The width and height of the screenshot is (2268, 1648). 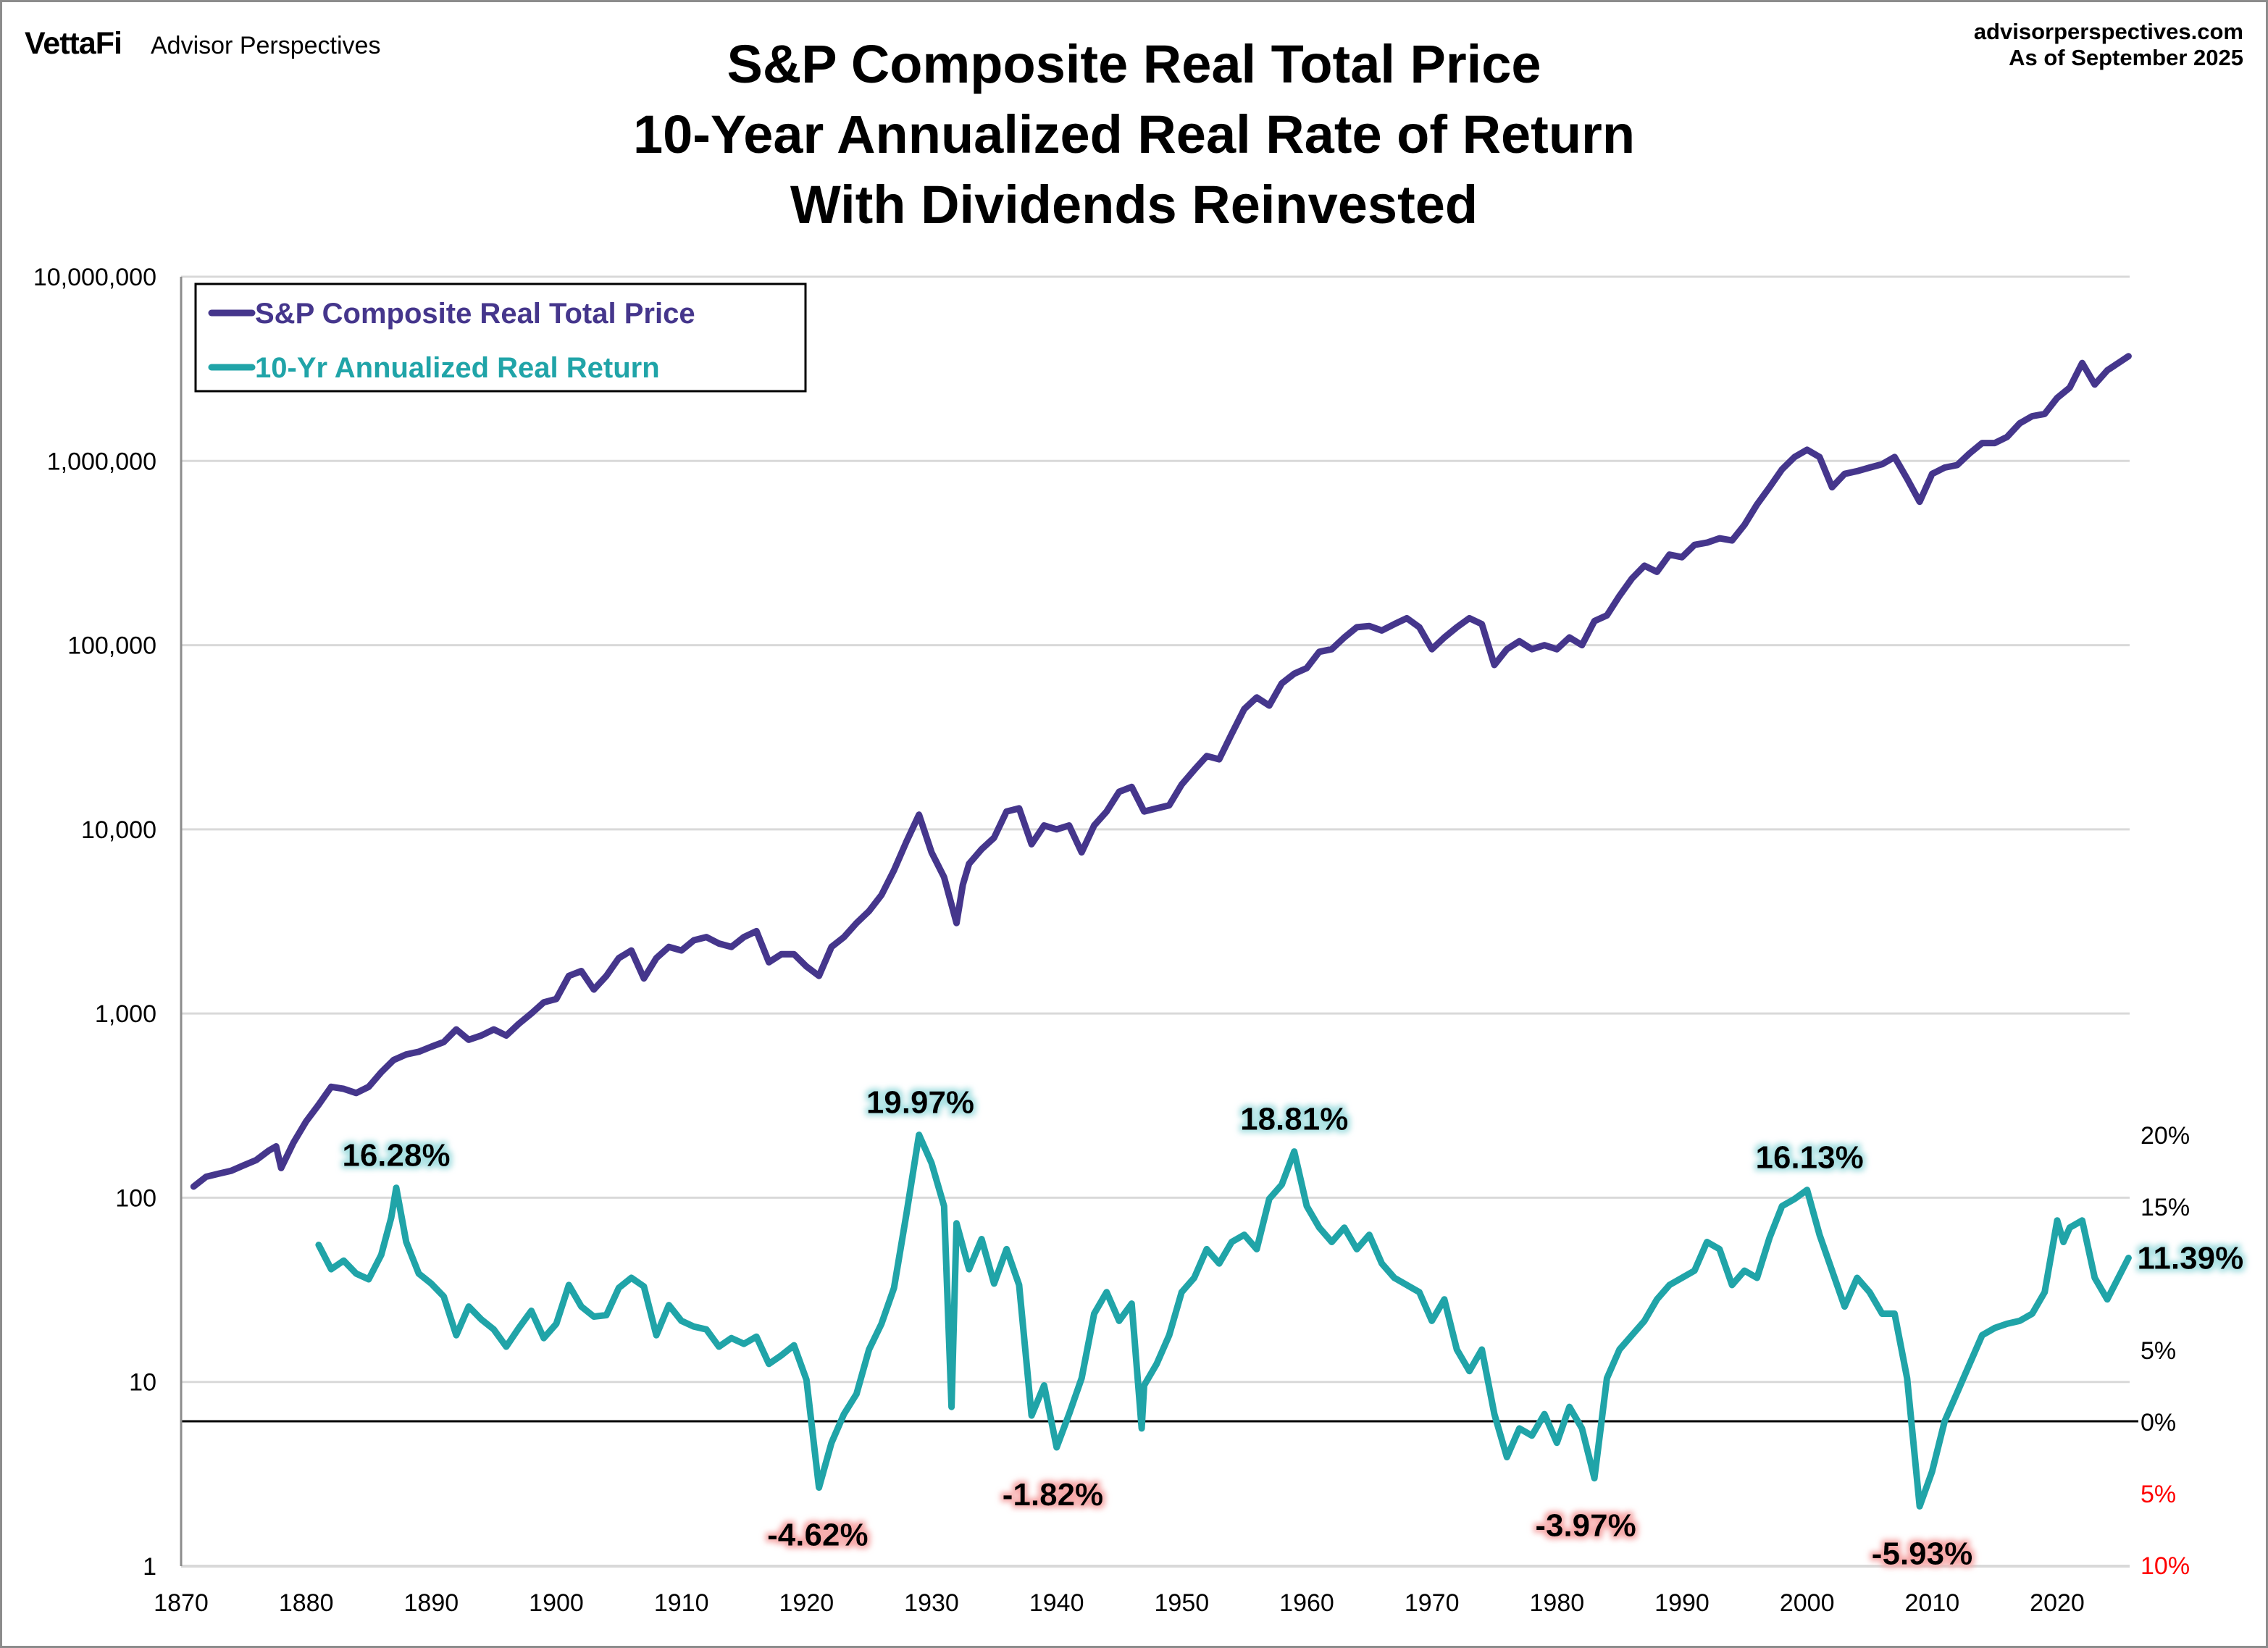 What do you see at coordinates (1810, 1158) in the screenshot?
I see `annotation-label-peak: 16.13%` at bounding box center [1810, 1158].